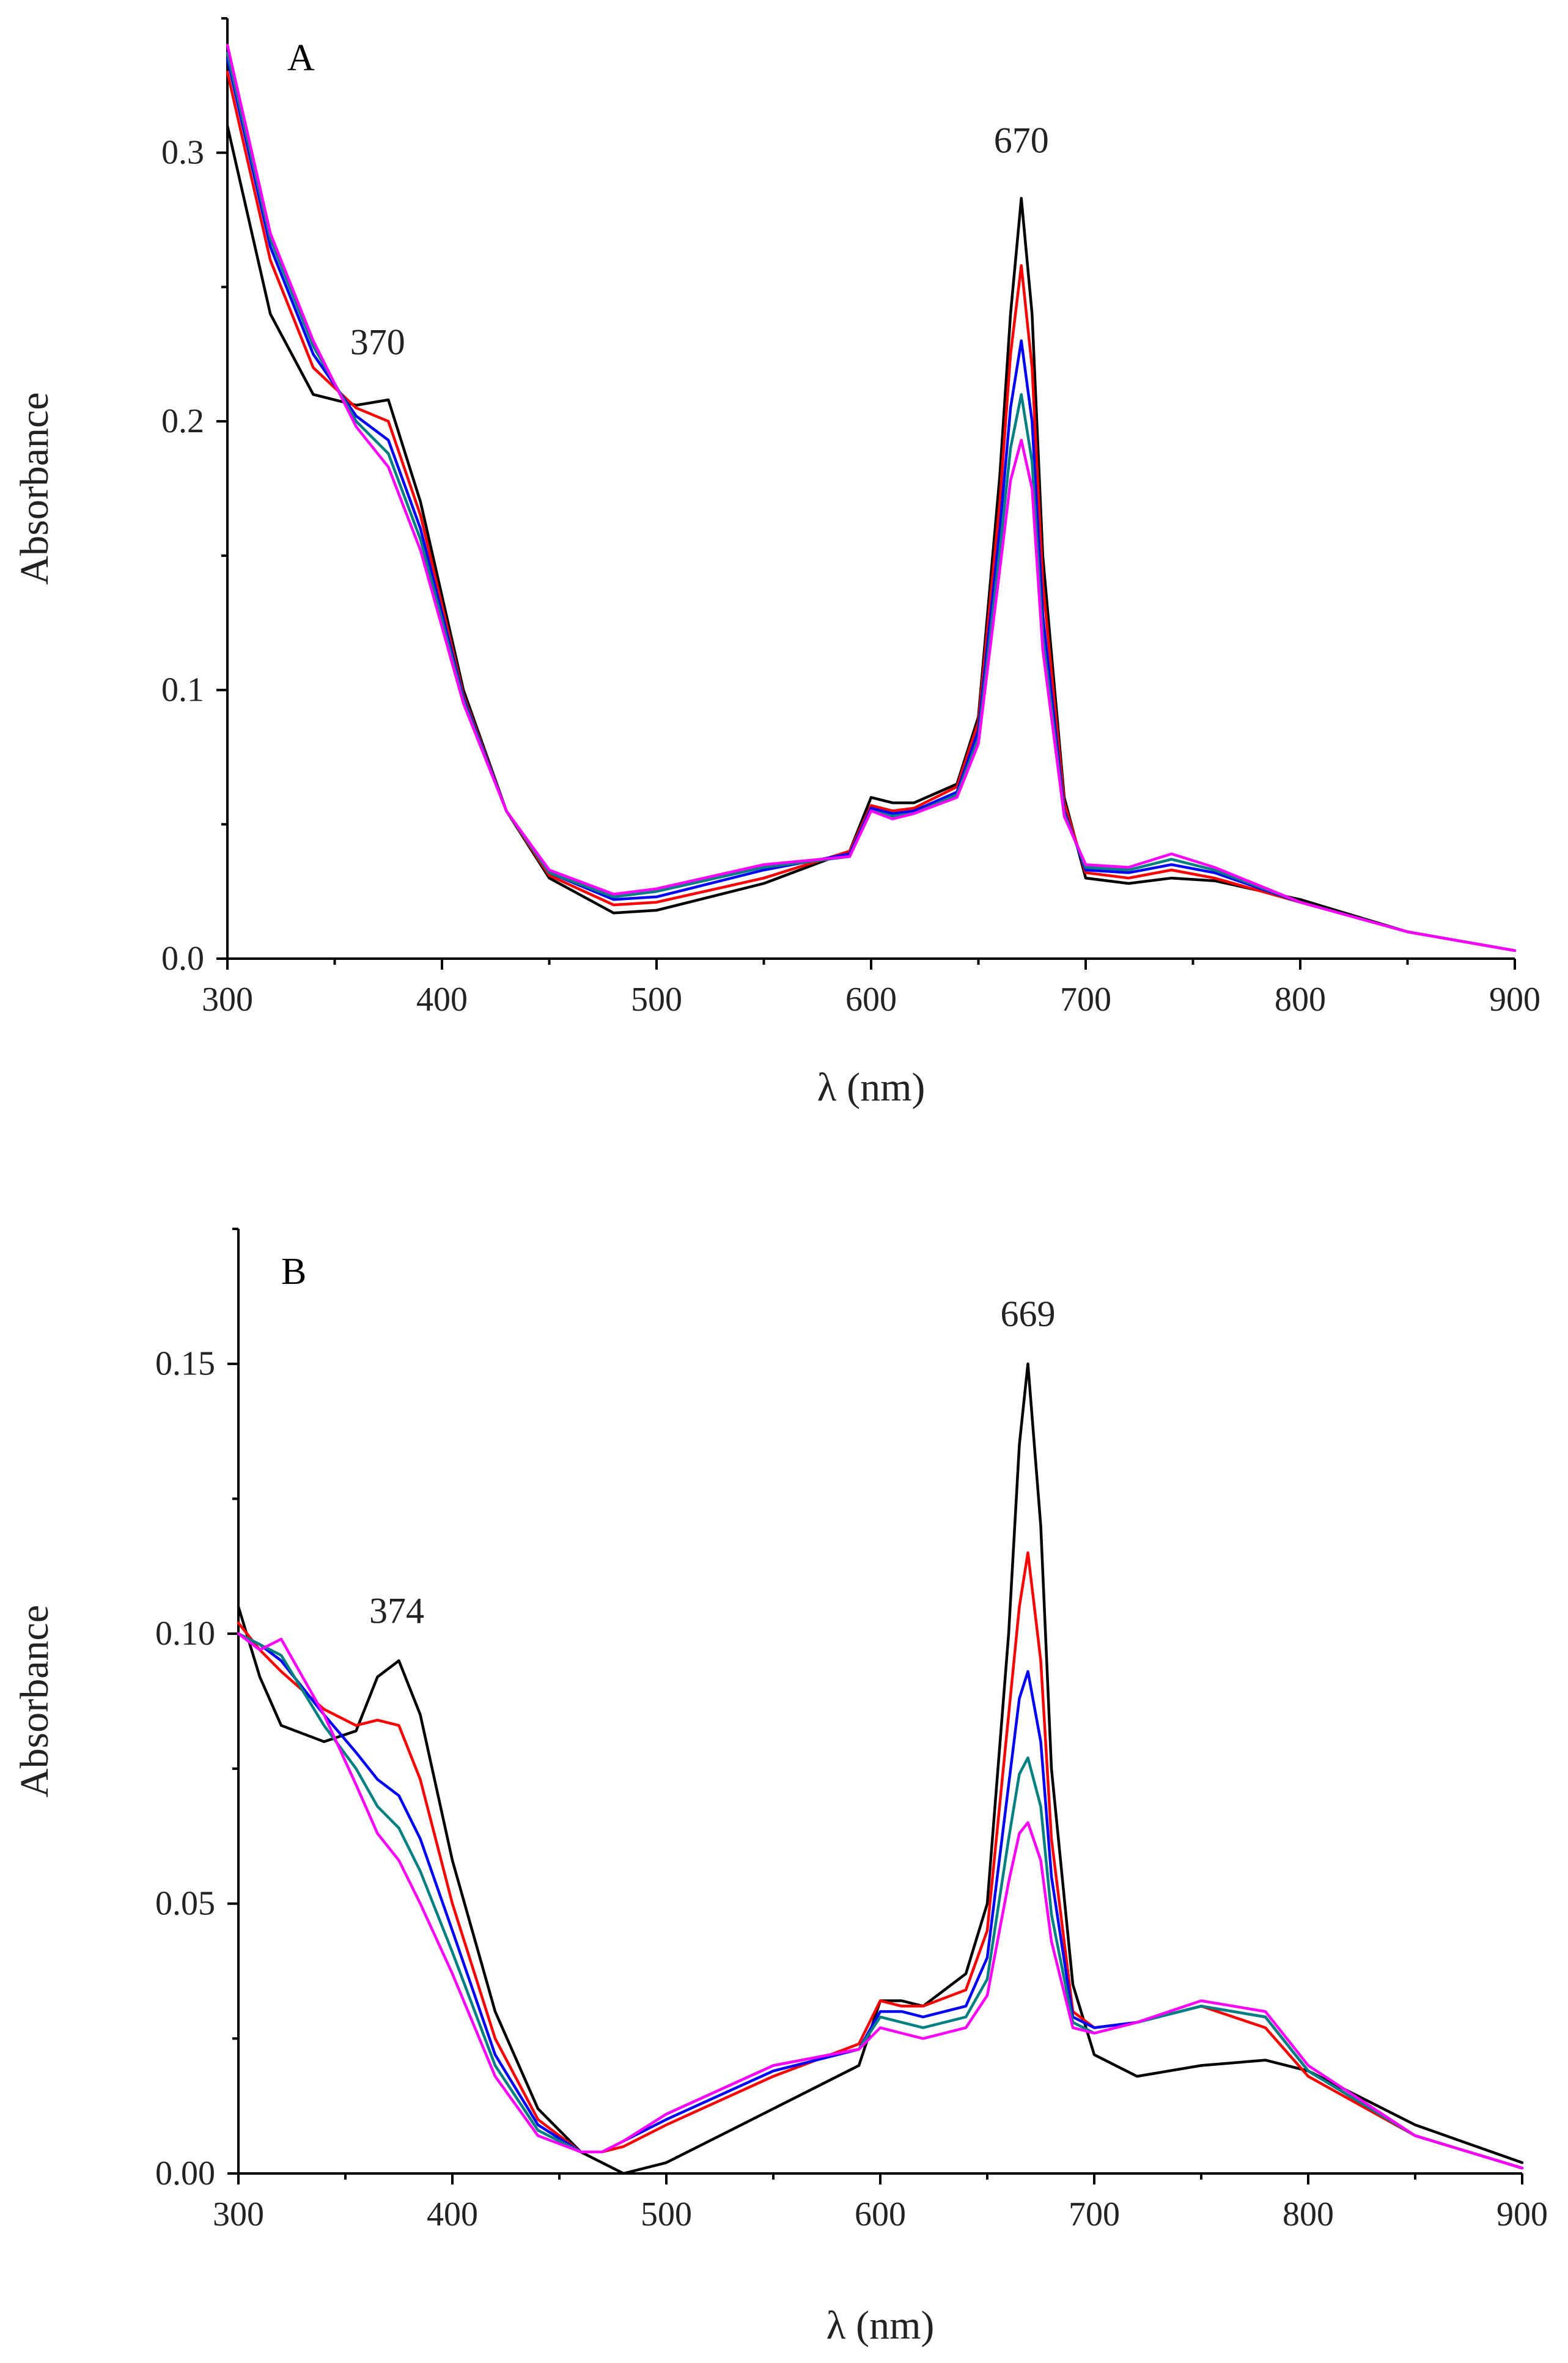  I want to click on panel-letter: A, so click(301, 58).